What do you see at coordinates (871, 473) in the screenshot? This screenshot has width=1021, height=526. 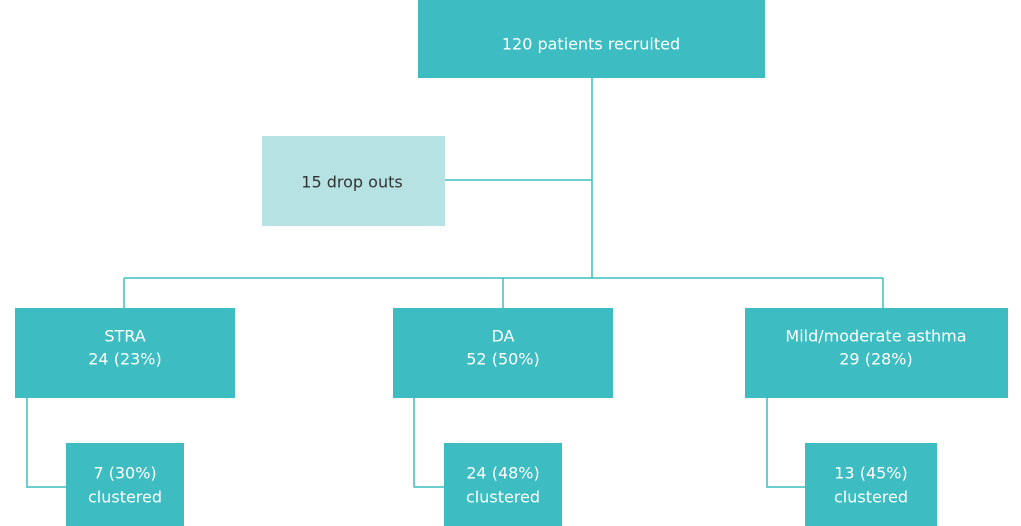 I see `node-label: 13 (45%)` at bounding box center [871, 473].